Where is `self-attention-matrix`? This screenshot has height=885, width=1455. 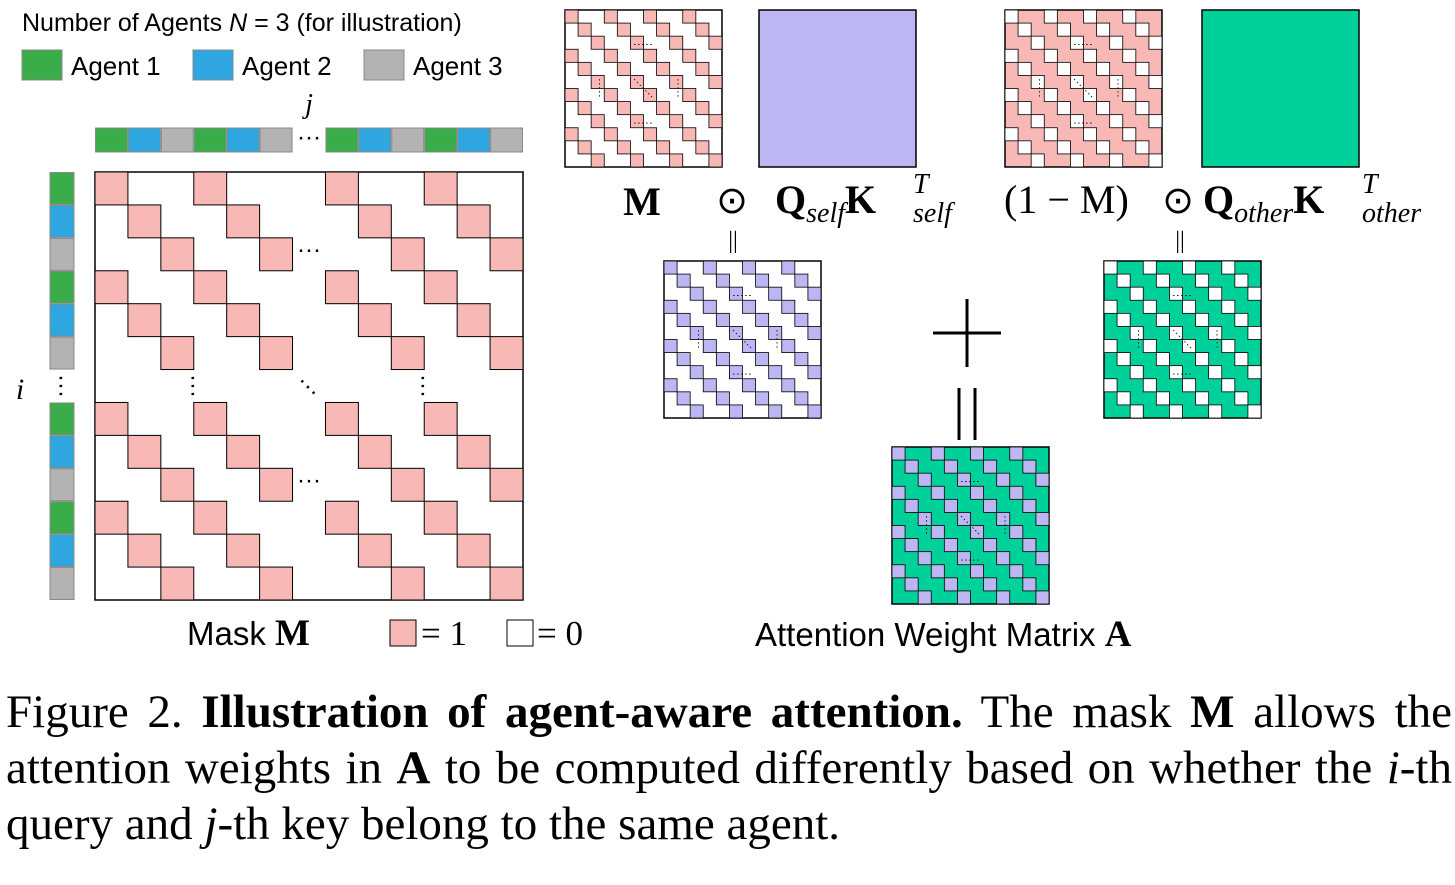 self-attention-matrix is located at coordinates (837, 88).